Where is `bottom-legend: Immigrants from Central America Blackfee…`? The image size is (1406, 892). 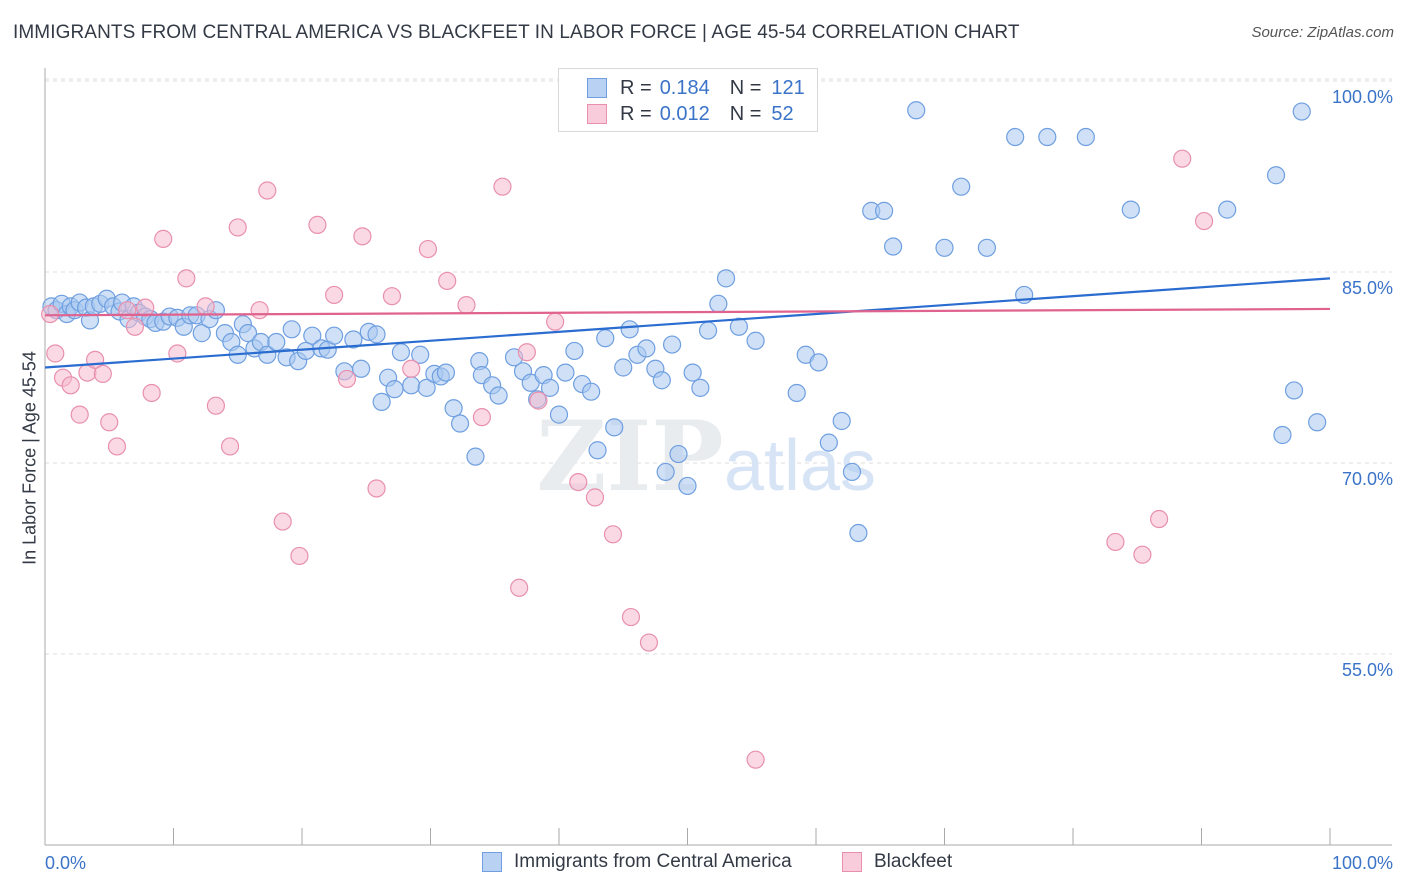 bottom-legend: Immigrants from Central America Blackfee… is located at coordinates (703, 865).